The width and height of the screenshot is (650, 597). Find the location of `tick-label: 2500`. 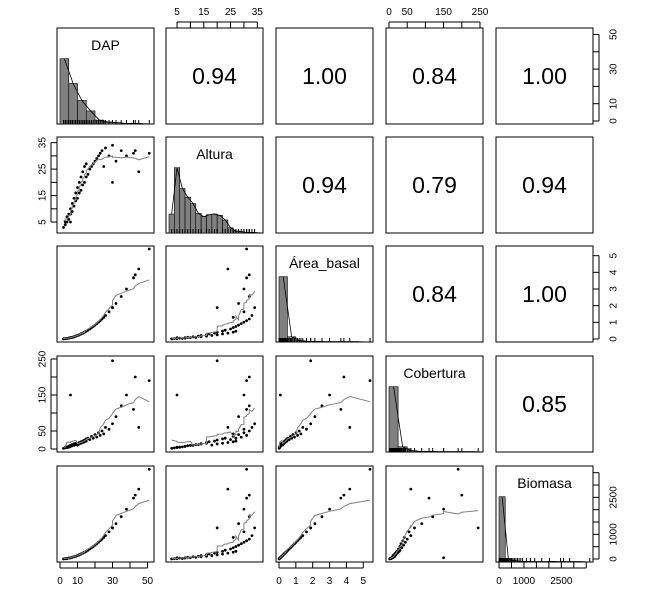

tick-label: 2500 is located at coordinates (614, 497).